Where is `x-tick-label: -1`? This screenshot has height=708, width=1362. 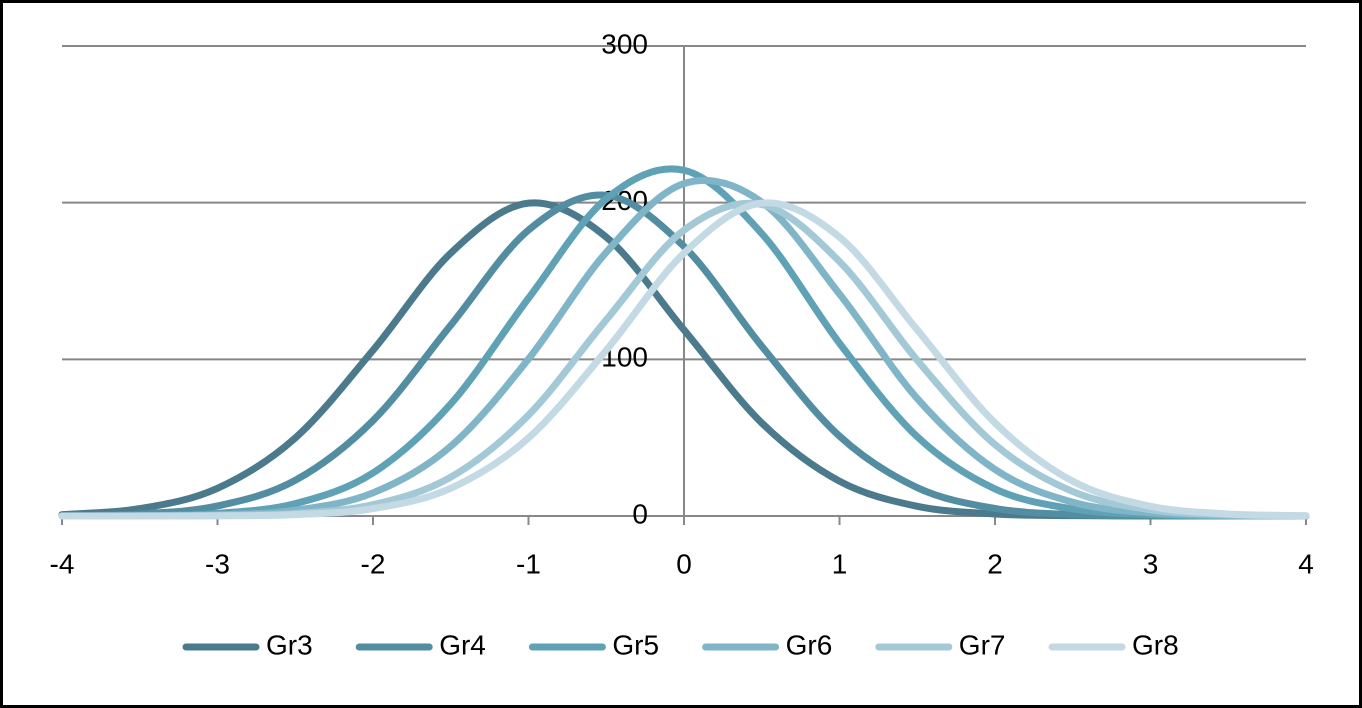
x-tick-label: -1 is located at coordinates (528, 563).